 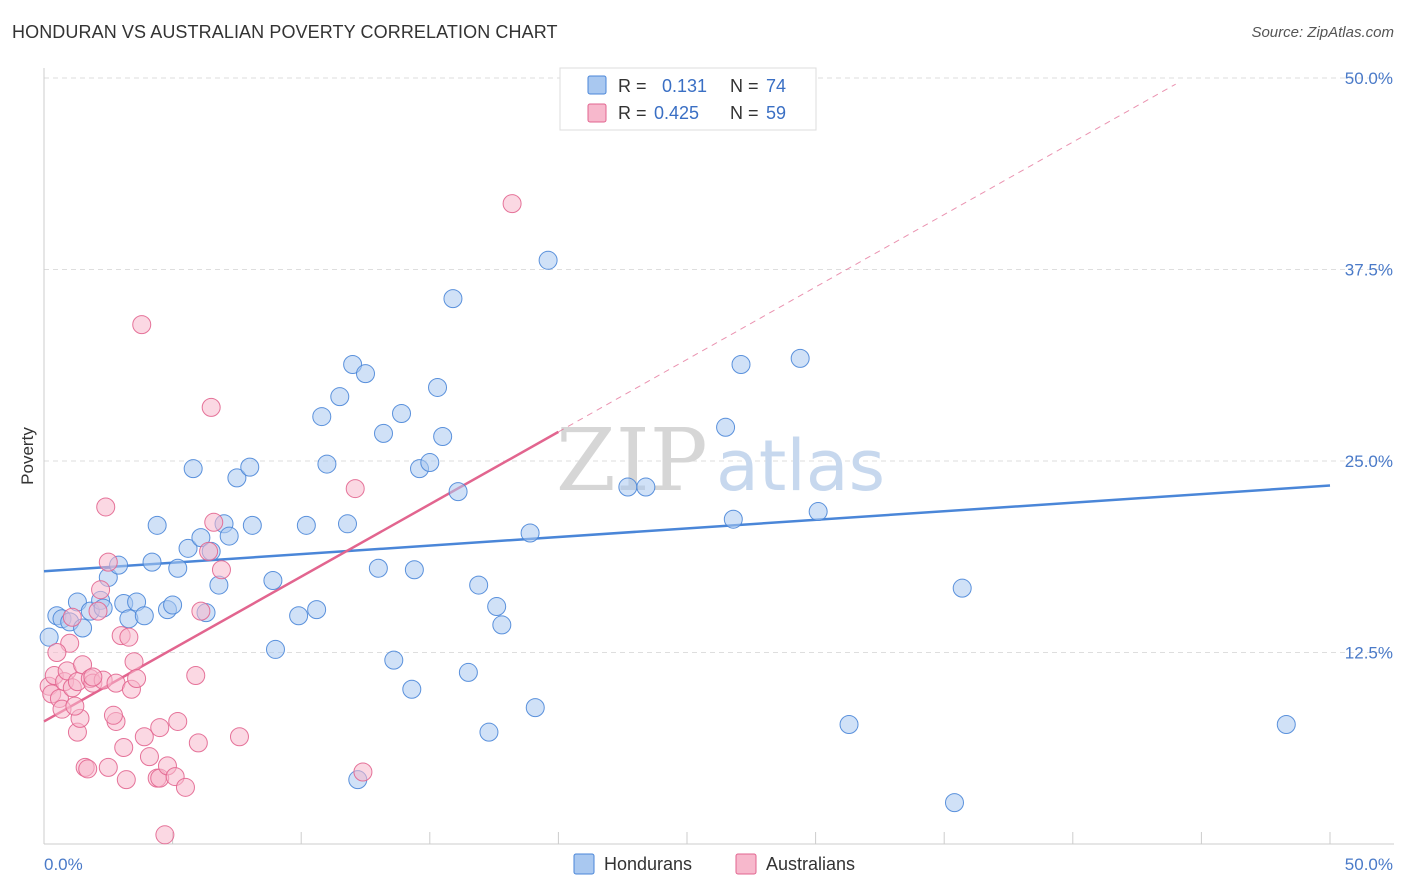 What do you see at coordinates (584, 864) in the screenshot?
I see `legend-swatch-hondurans` at bounding box center [584, 864].